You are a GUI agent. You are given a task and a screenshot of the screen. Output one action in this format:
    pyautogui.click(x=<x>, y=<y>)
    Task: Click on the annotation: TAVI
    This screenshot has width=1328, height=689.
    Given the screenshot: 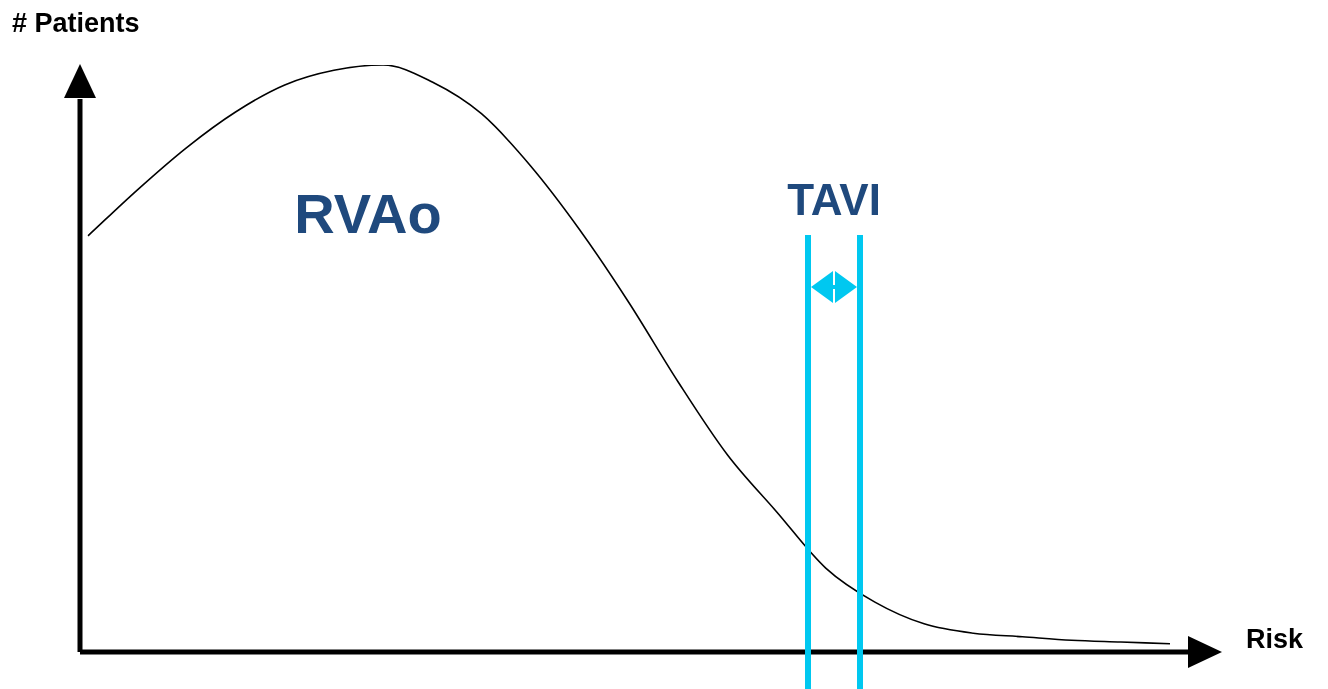 What is the action you would take?
    pyautogui.click(x=834, y=200)
    